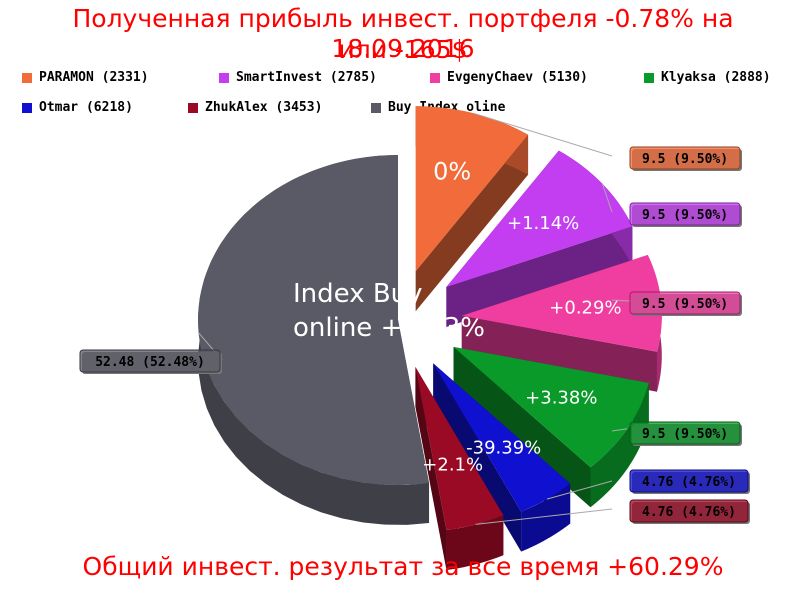 The image size is (806, 600). I want to click on slice-inner-label: -39.39%, so click(503, 448).